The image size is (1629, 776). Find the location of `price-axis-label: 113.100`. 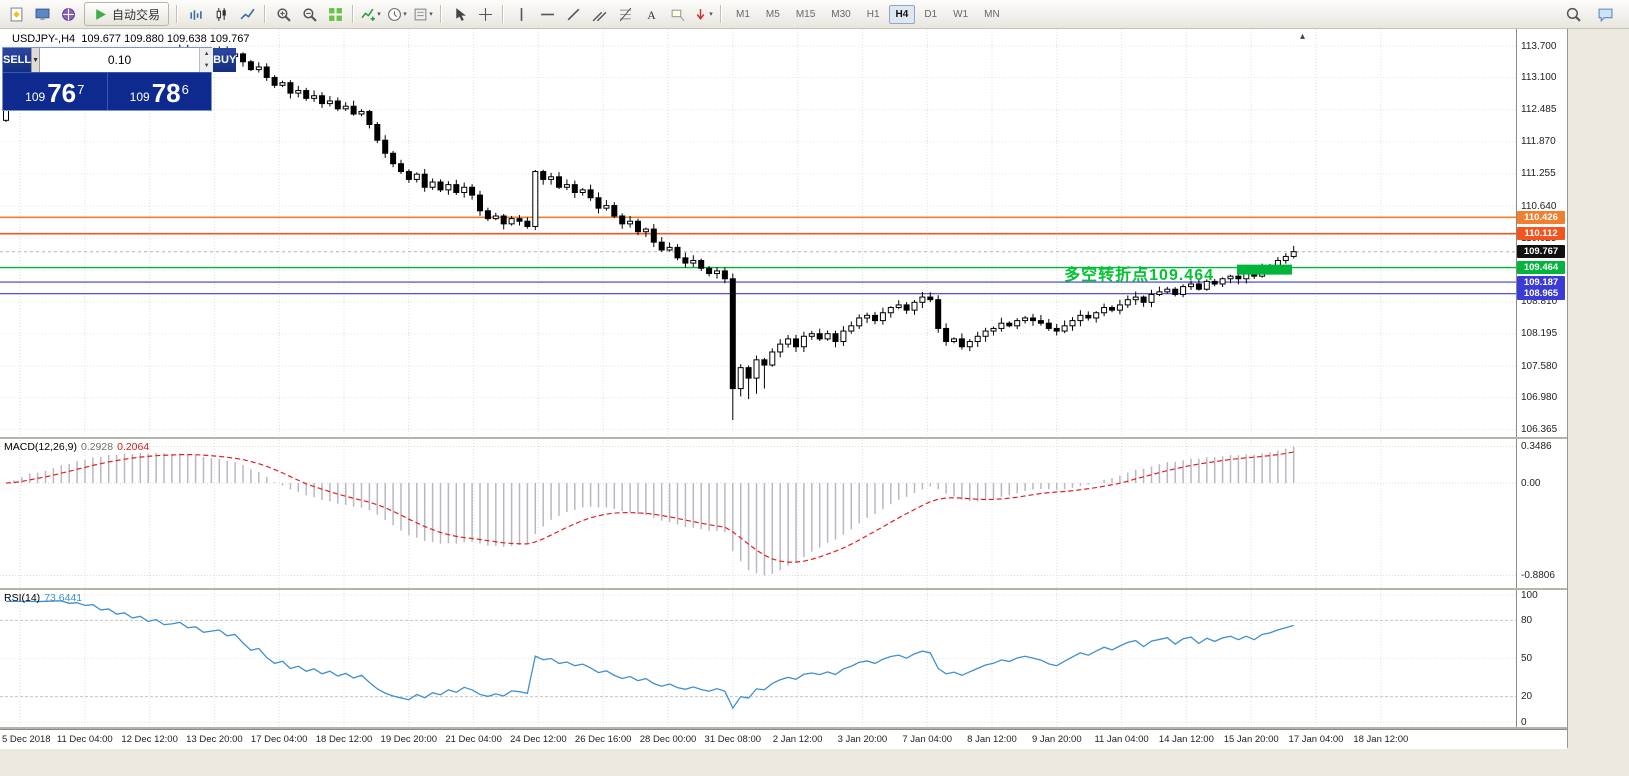

price-axis-label: 113.100 is located at coordinates (1539, 77).